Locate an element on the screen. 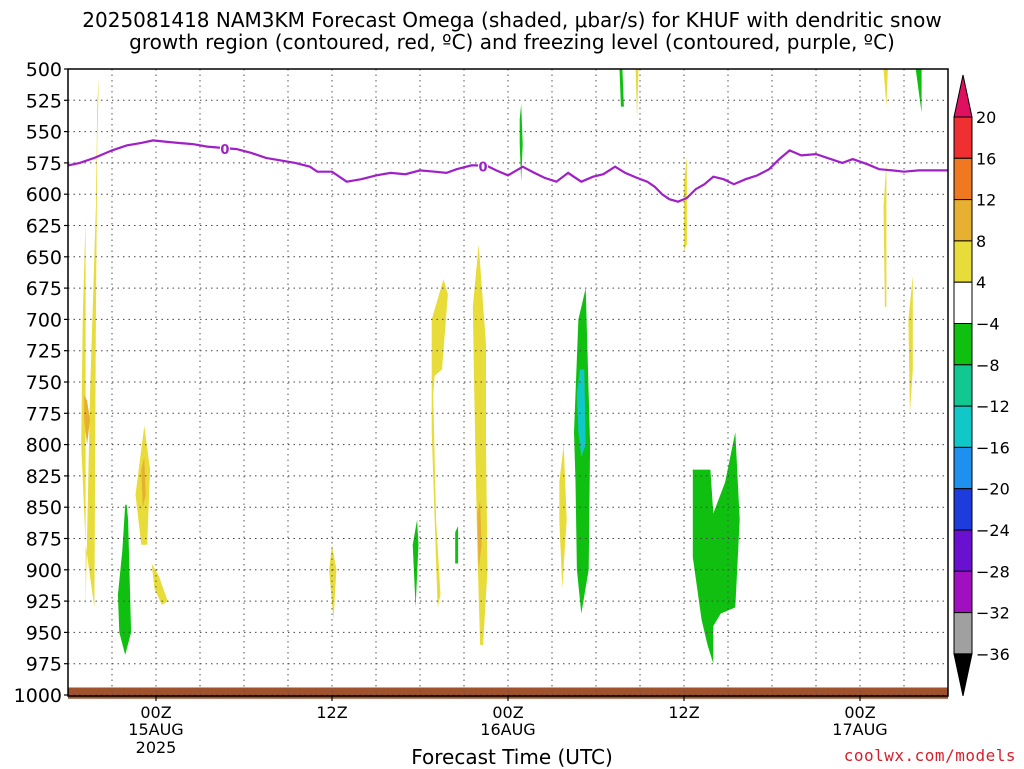 Image resolution: width=1024 pixels, height=769 pixels. x-tick-sublabel: 17AUG is located at coordinates (859, 729).